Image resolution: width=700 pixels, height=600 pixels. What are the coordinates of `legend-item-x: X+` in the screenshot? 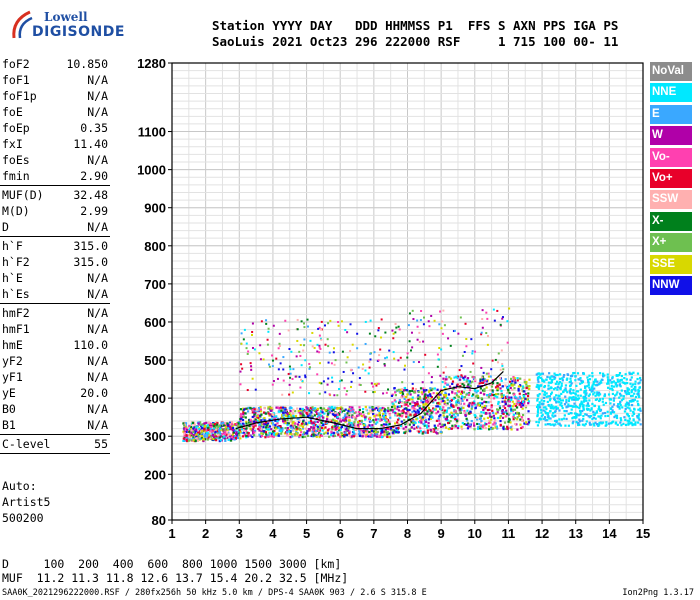 It's located at (671, 243).